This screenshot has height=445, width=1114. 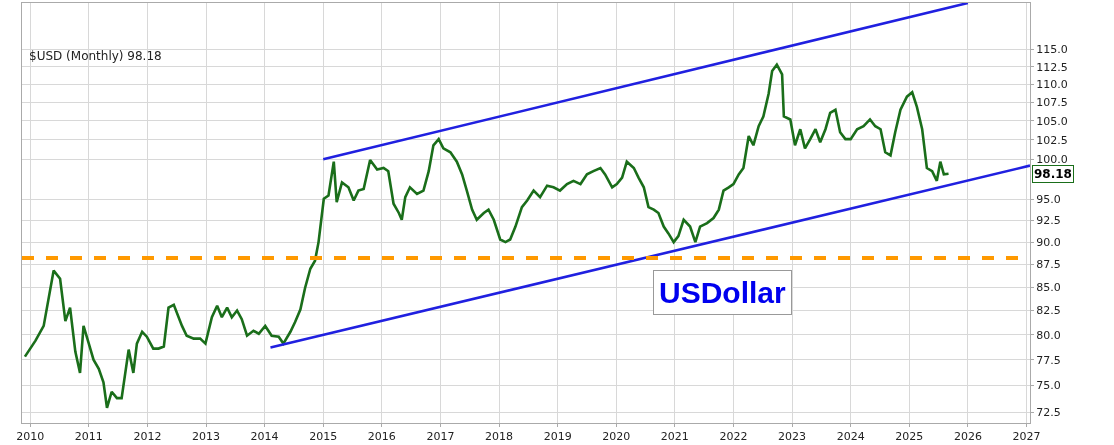 I want to click on x-tick-label: 2010, so click(x=30, y=437).